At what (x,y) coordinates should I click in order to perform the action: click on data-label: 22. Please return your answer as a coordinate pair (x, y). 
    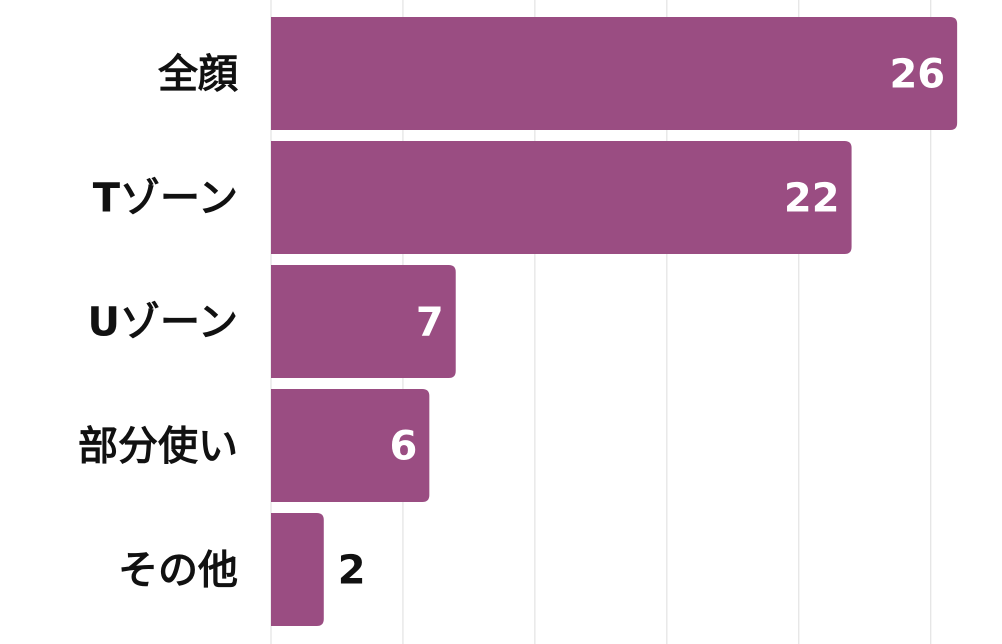
    Looking at the image, I should click on (812, 199).